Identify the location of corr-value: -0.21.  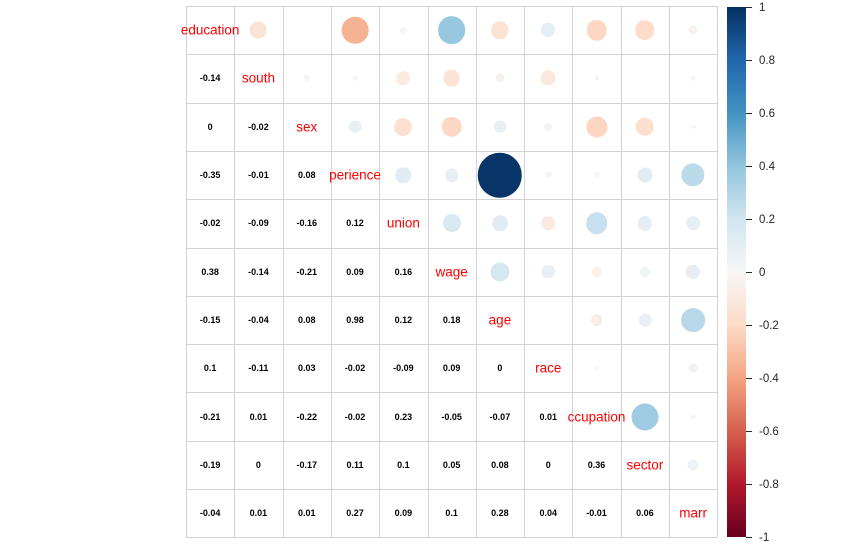
(210, 416).